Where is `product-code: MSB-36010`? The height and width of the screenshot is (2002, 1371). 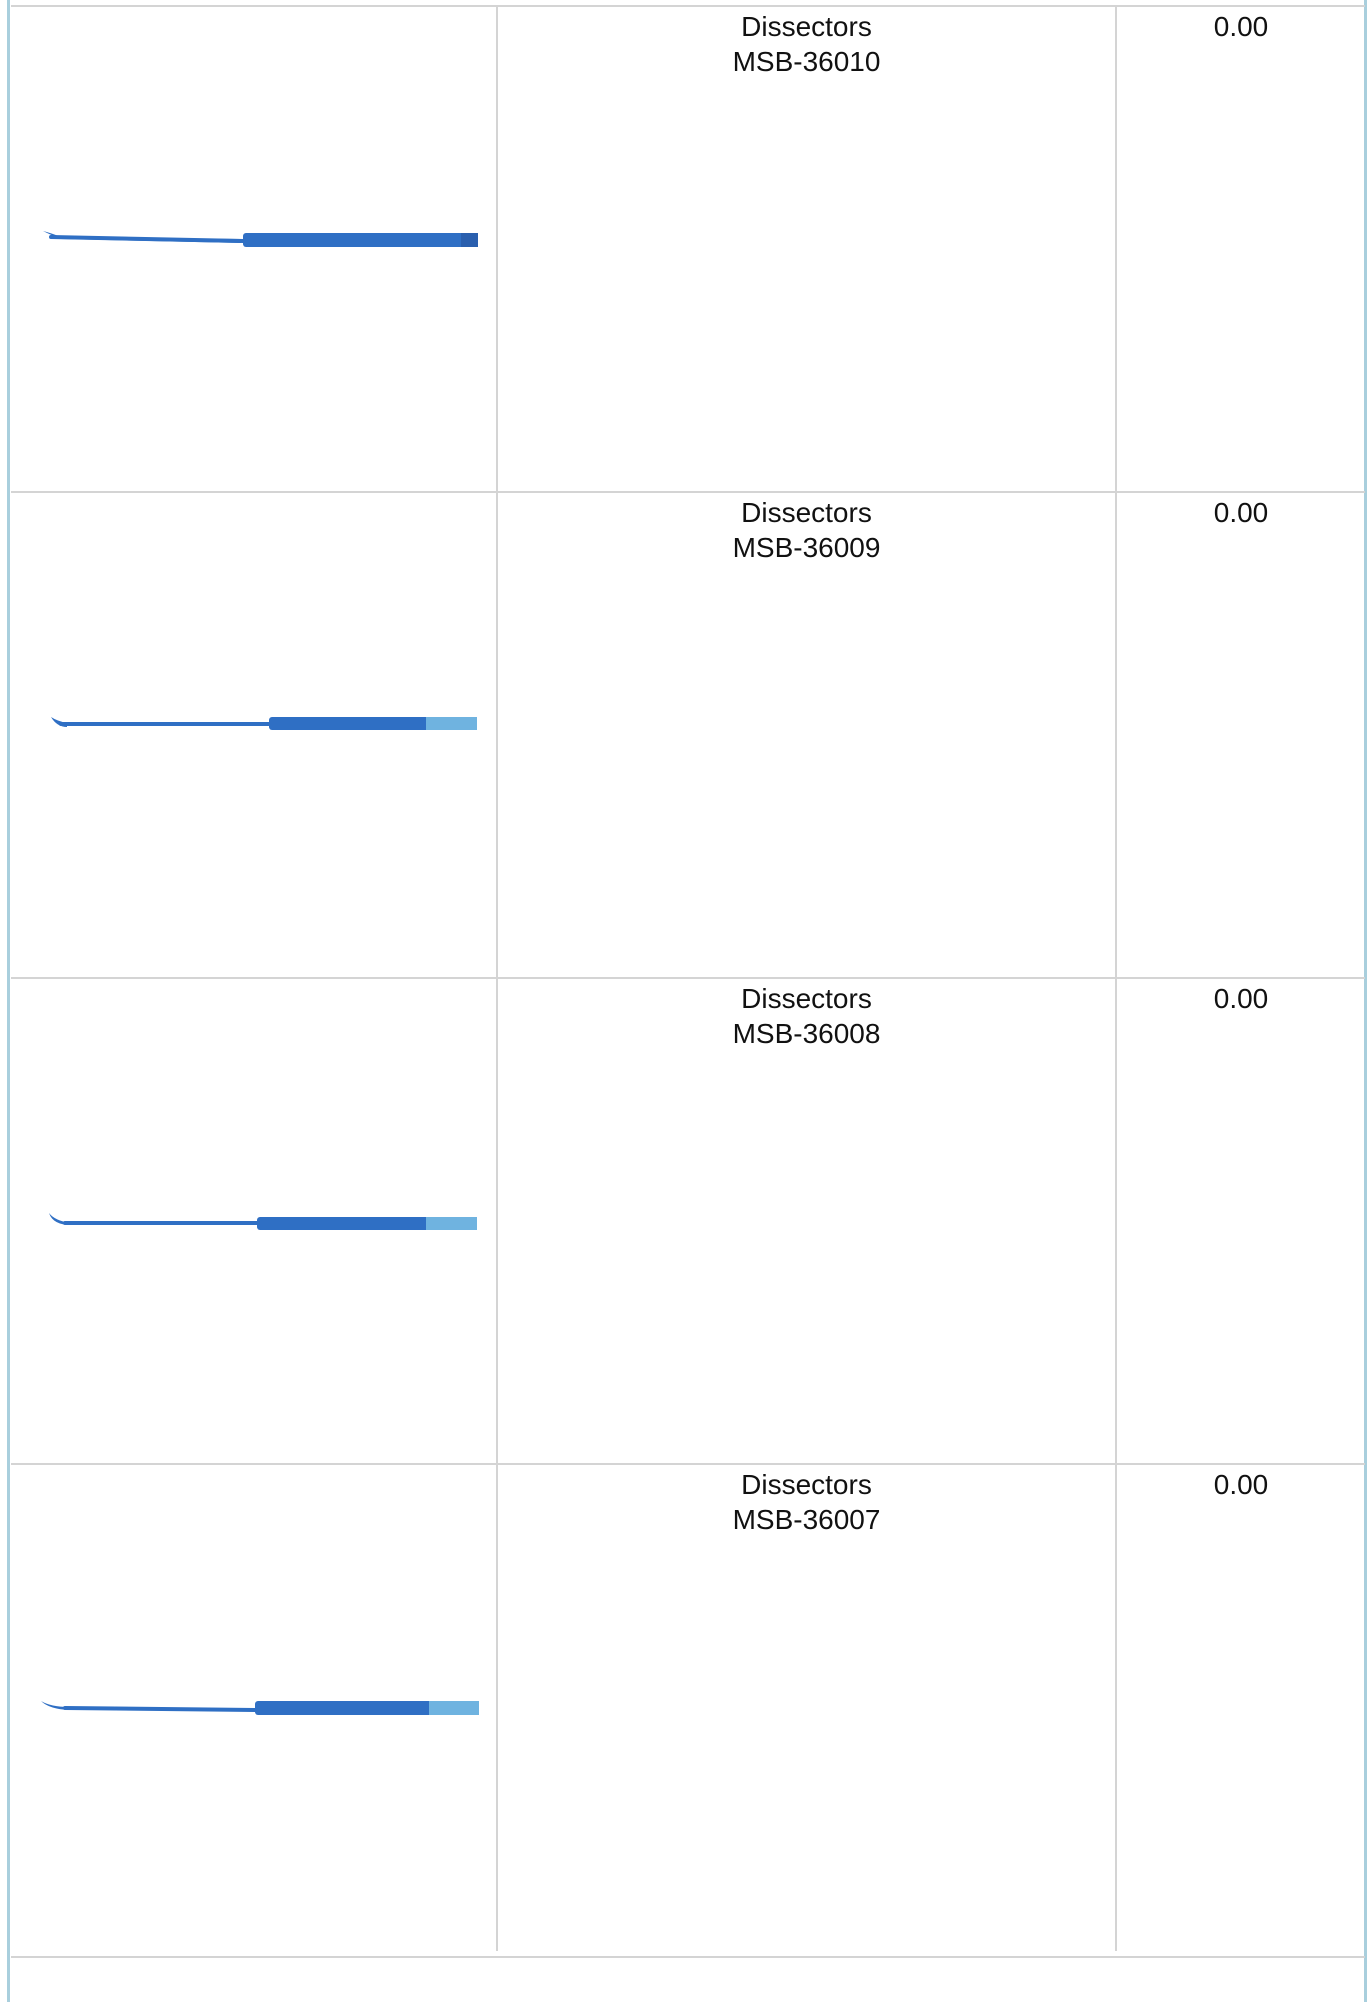
product-code: MSB-36010 is located at coordinates (806, 61).